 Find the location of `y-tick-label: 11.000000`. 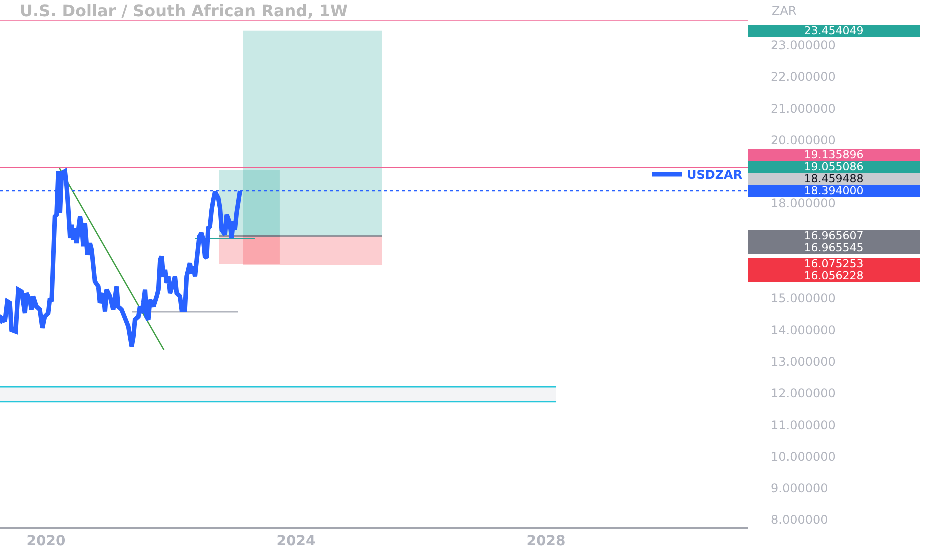

y-tick-label: 11.000000 is located at coordinates (803, 425).